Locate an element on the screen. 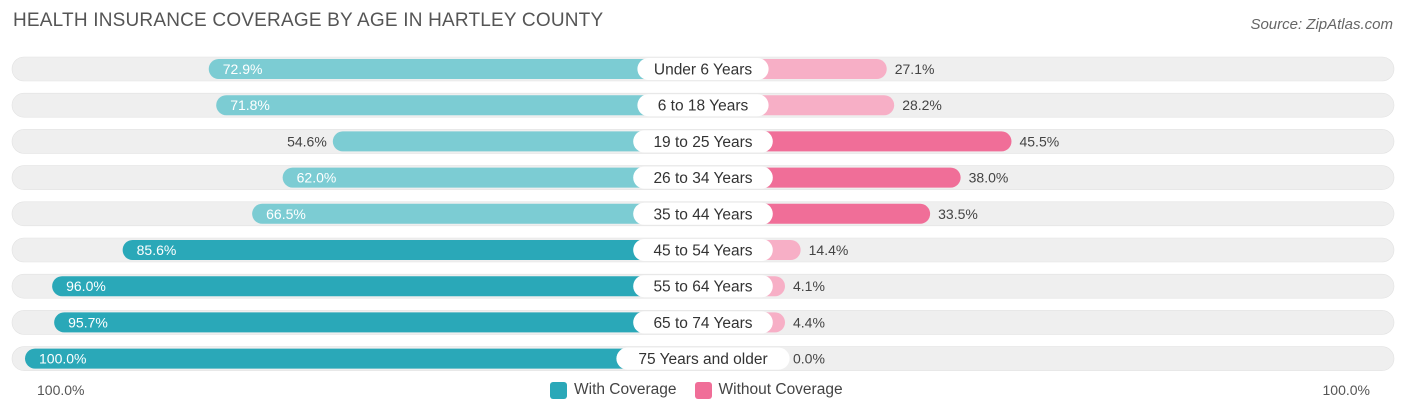 The height and width of the screenshot is (415, 1406). value-label-with-coverage: 62.0% is located at coordinates (317, 178).